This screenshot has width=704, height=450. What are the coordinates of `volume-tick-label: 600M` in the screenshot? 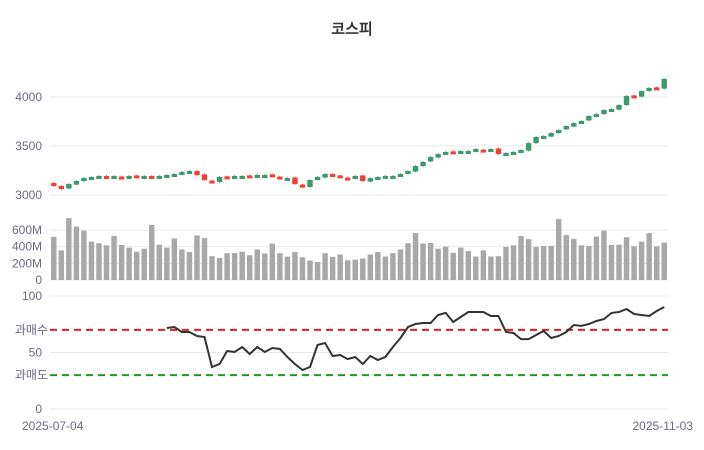 It's located at (27, 230).